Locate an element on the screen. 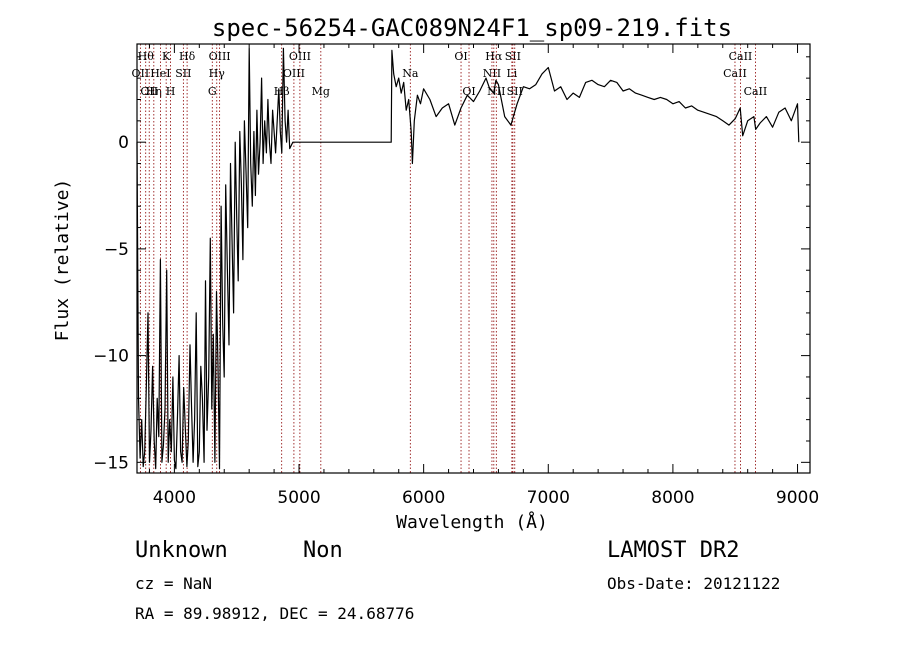 The width and height of the screenshot is (900, 649). y-axis-label: Flux (relative) is located at coordinates (62, 260).